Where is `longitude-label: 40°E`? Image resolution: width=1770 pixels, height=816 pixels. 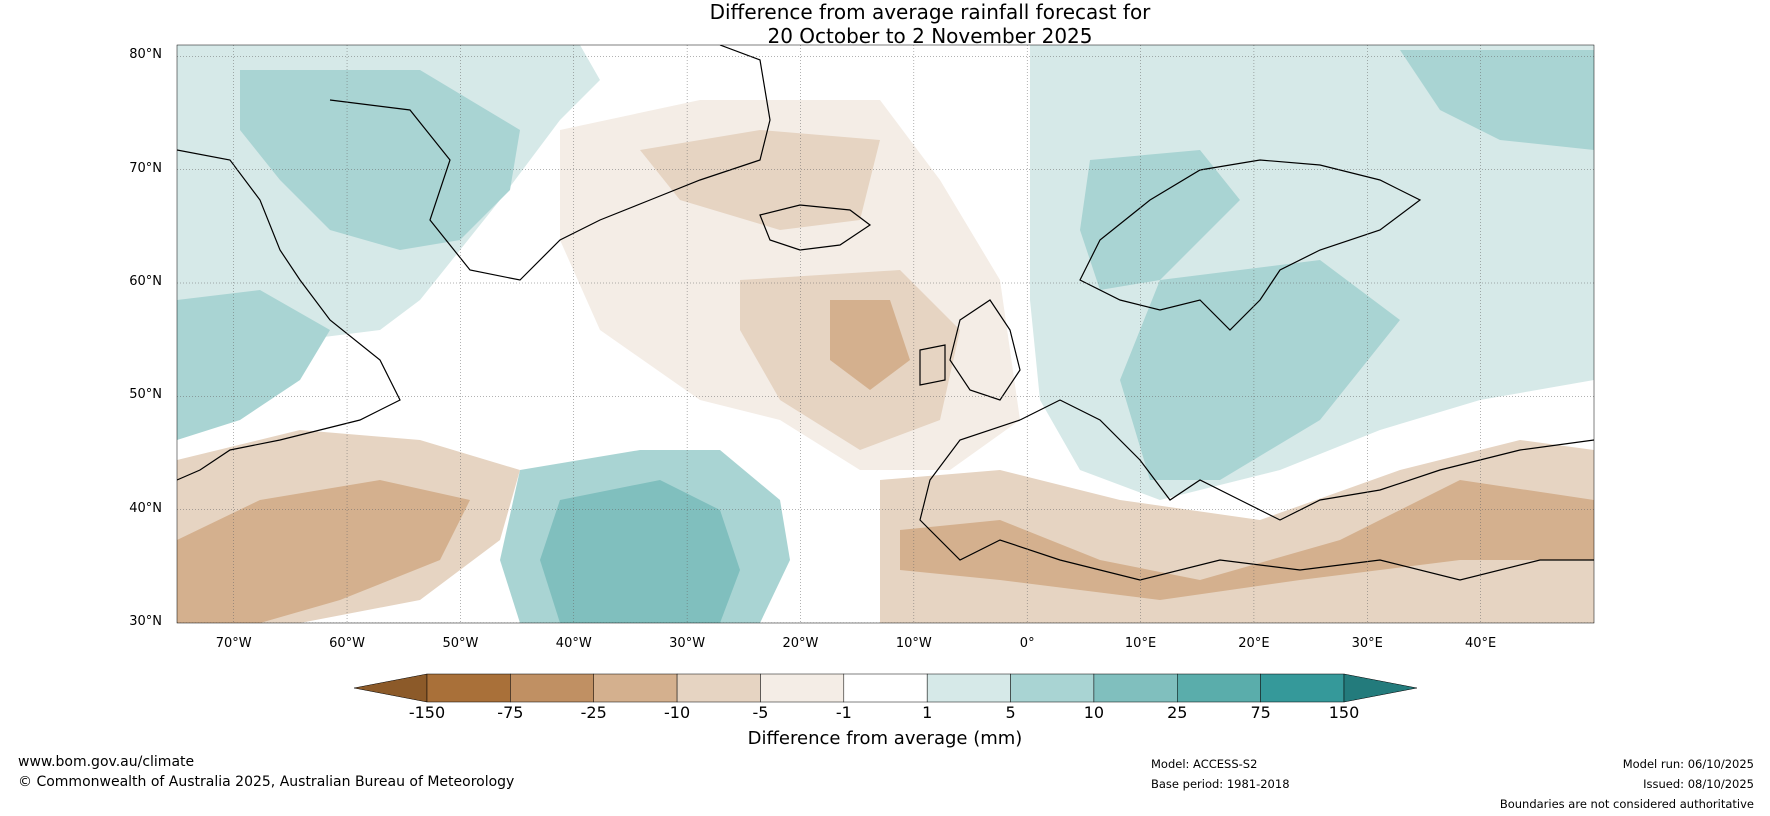 longitude-label: 40°E is located at coordinates (1480, 643).